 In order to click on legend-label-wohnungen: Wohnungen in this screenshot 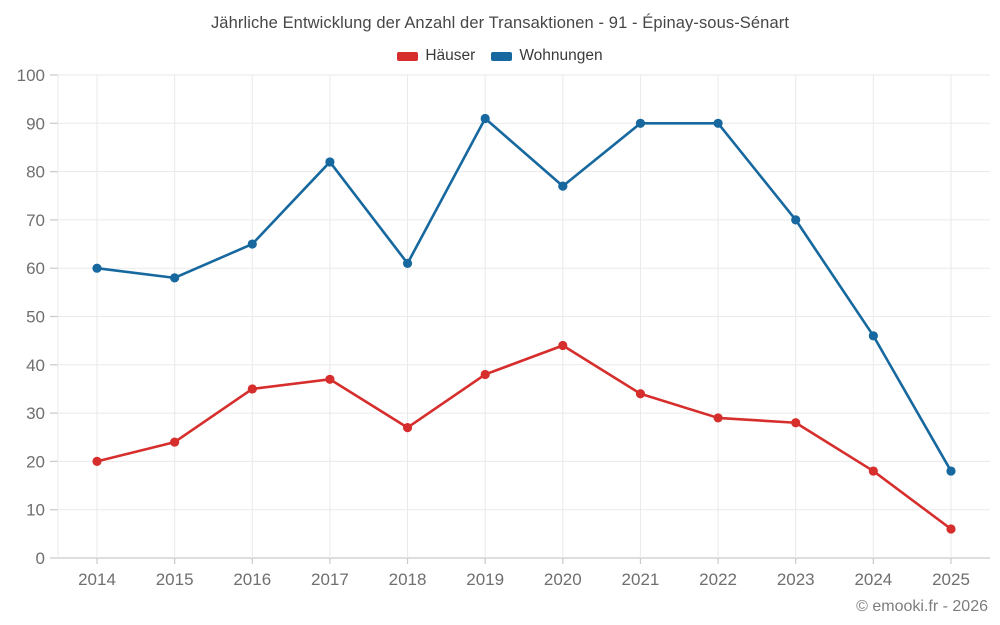, I will do `click(561, 55)`.